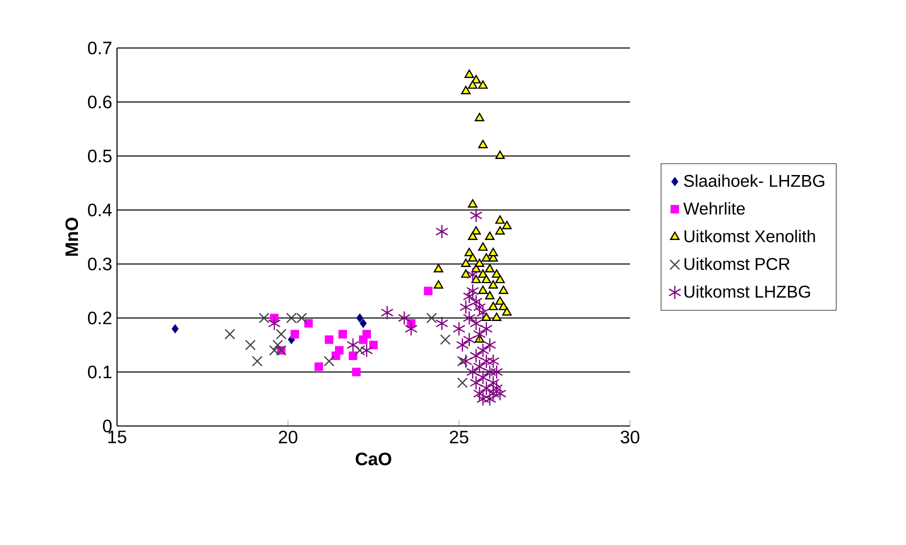  Describe the element at coordinates (100, 210) in the screenshot. I see `y-tick-label: 0.4` at that location.